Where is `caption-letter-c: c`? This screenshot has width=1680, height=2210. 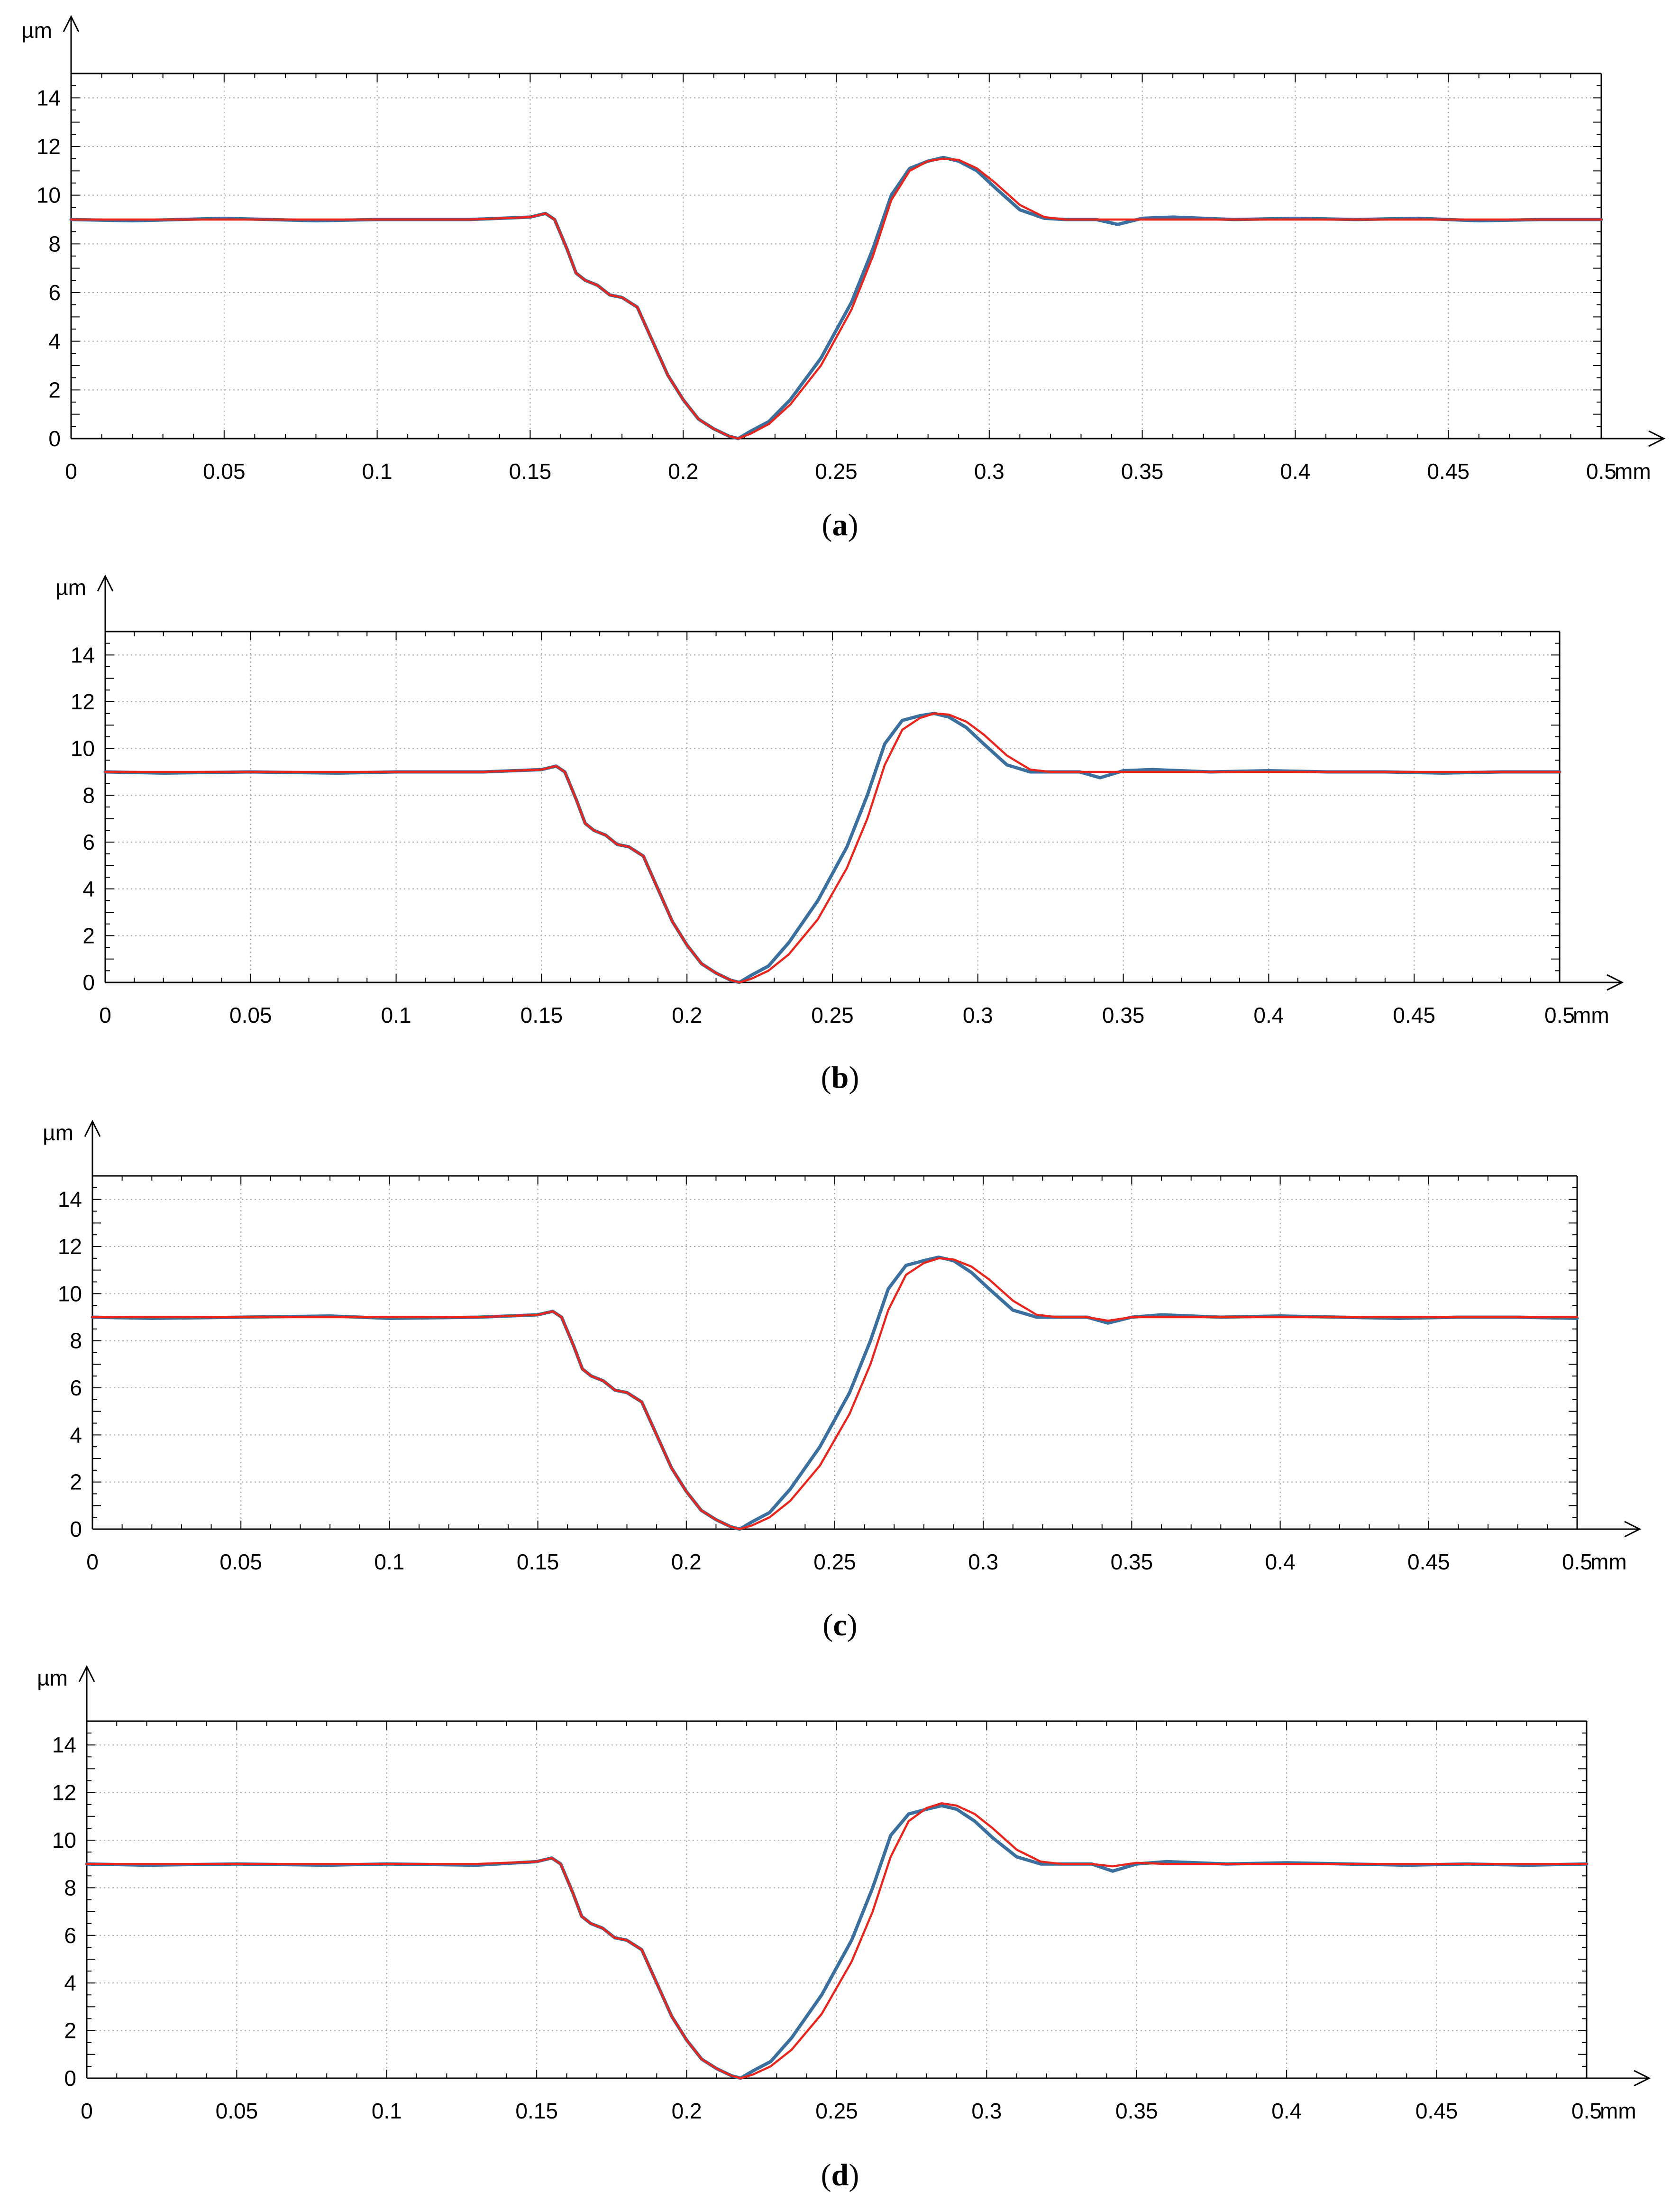
caption-letter-c: c is located at coordinates (840, 1625).